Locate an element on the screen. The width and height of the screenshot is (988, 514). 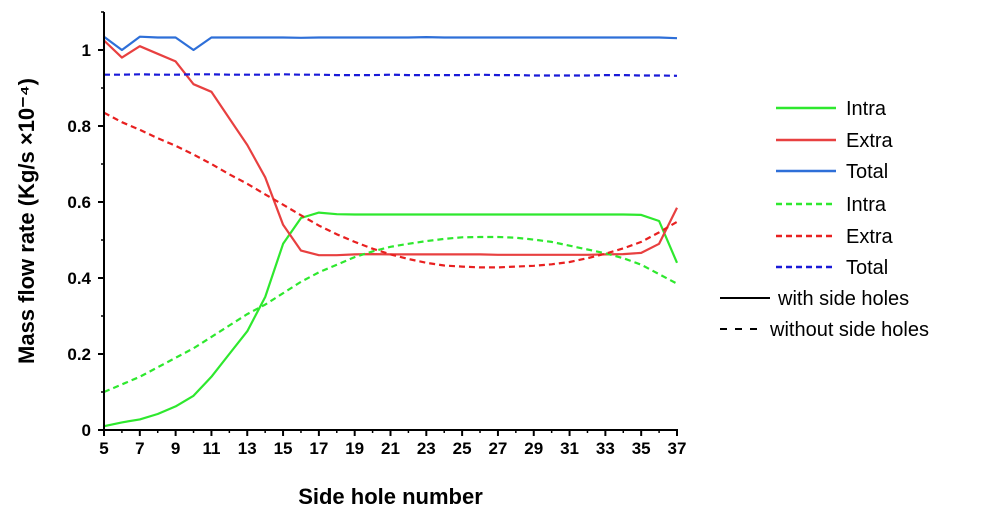
x-tick-label: 9 is located at coordinates (175, 448).